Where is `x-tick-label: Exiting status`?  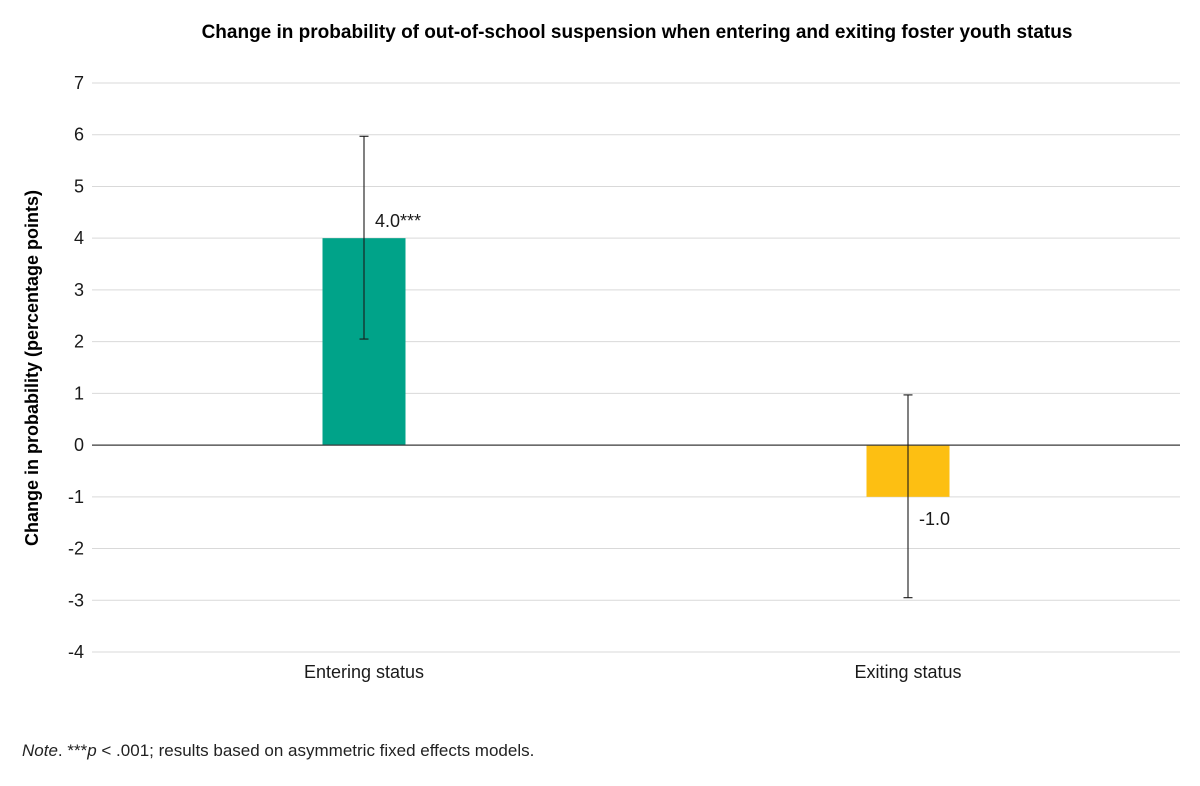
x-tick-label: Exiting status is located at coordinates (907, 672).